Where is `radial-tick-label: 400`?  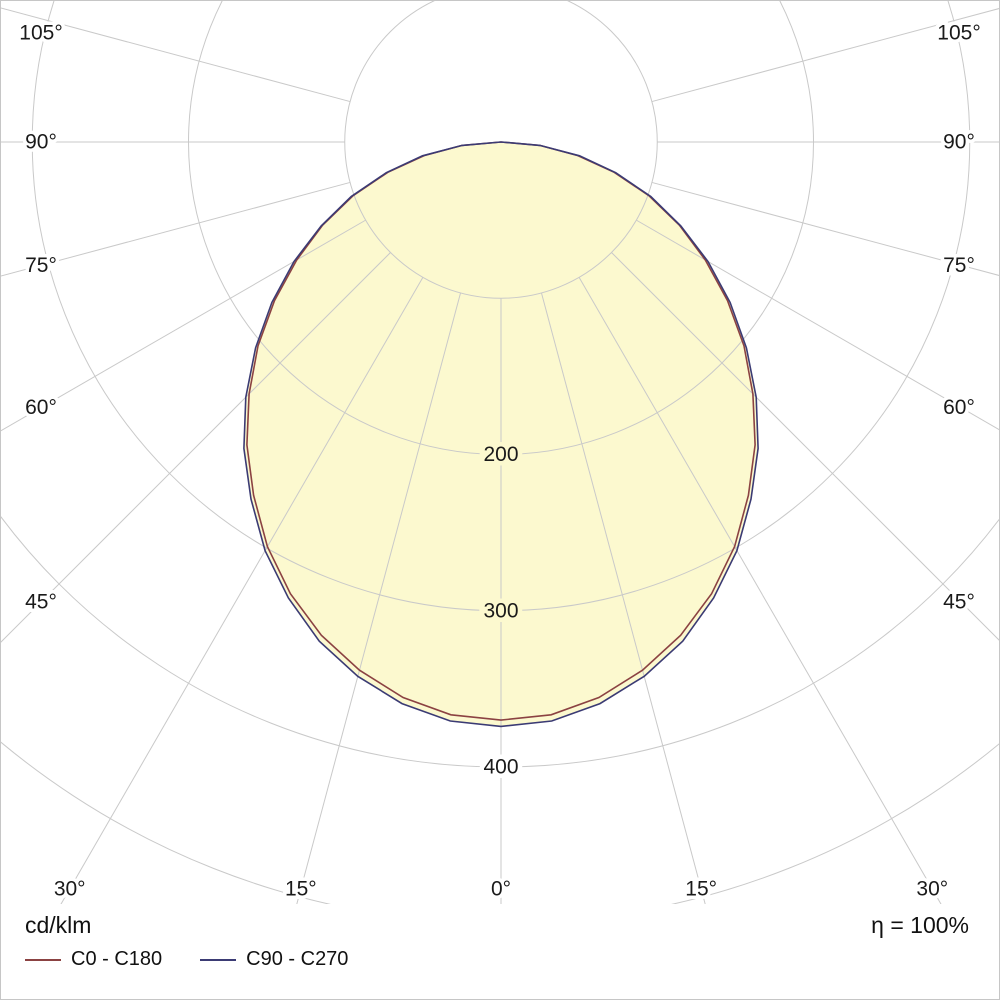
radial-tick-label: 400 is located at coordinates (500, 767).